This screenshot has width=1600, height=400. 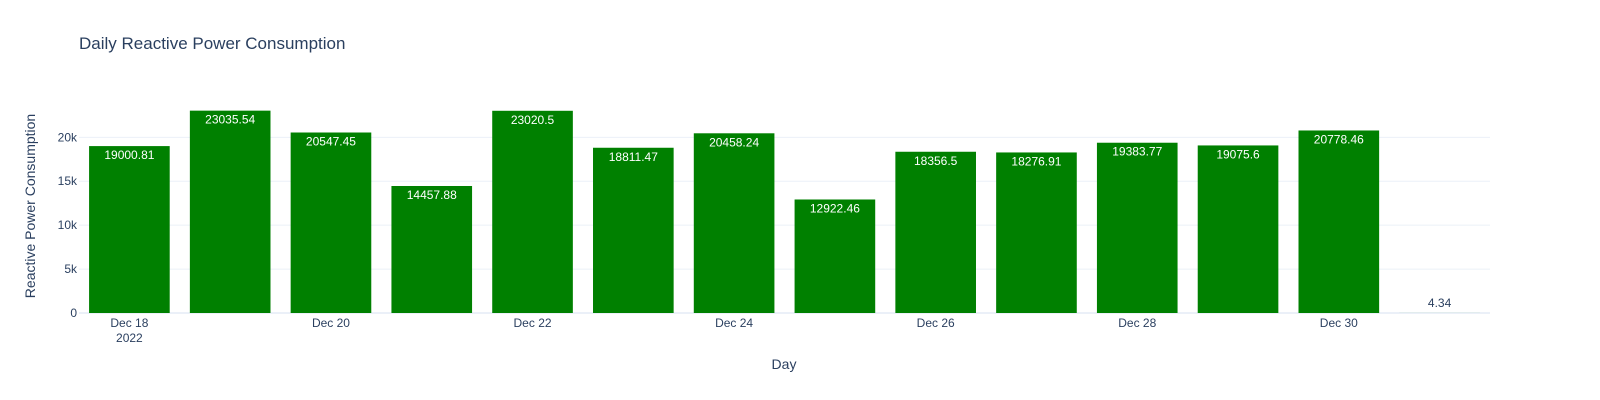 I want to click on x-tick-label: Dec 26, so click(x=936, y=323).